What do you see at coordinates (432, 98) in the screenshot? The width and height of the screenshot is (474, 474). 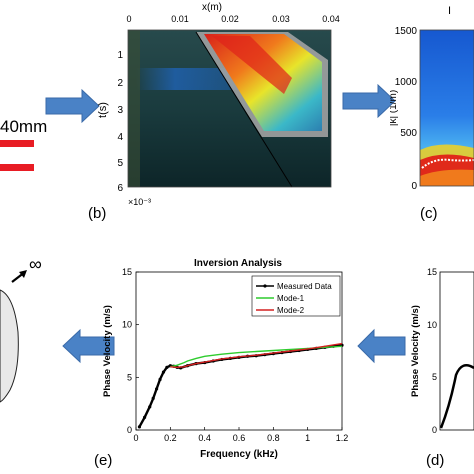 I see `panel-c-wavenumber-plot: I 1500 1000 500 0 |k| (1/m)` at bounding box center [432, 98].